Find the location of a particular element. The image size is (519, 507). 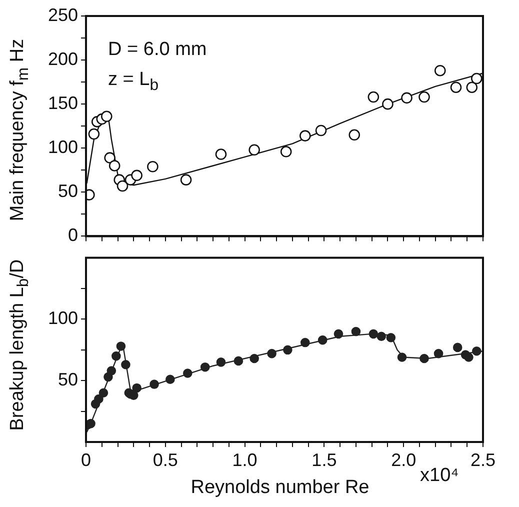

x-axis-title: Reynolds number Re is located at coordinates (280, 487).